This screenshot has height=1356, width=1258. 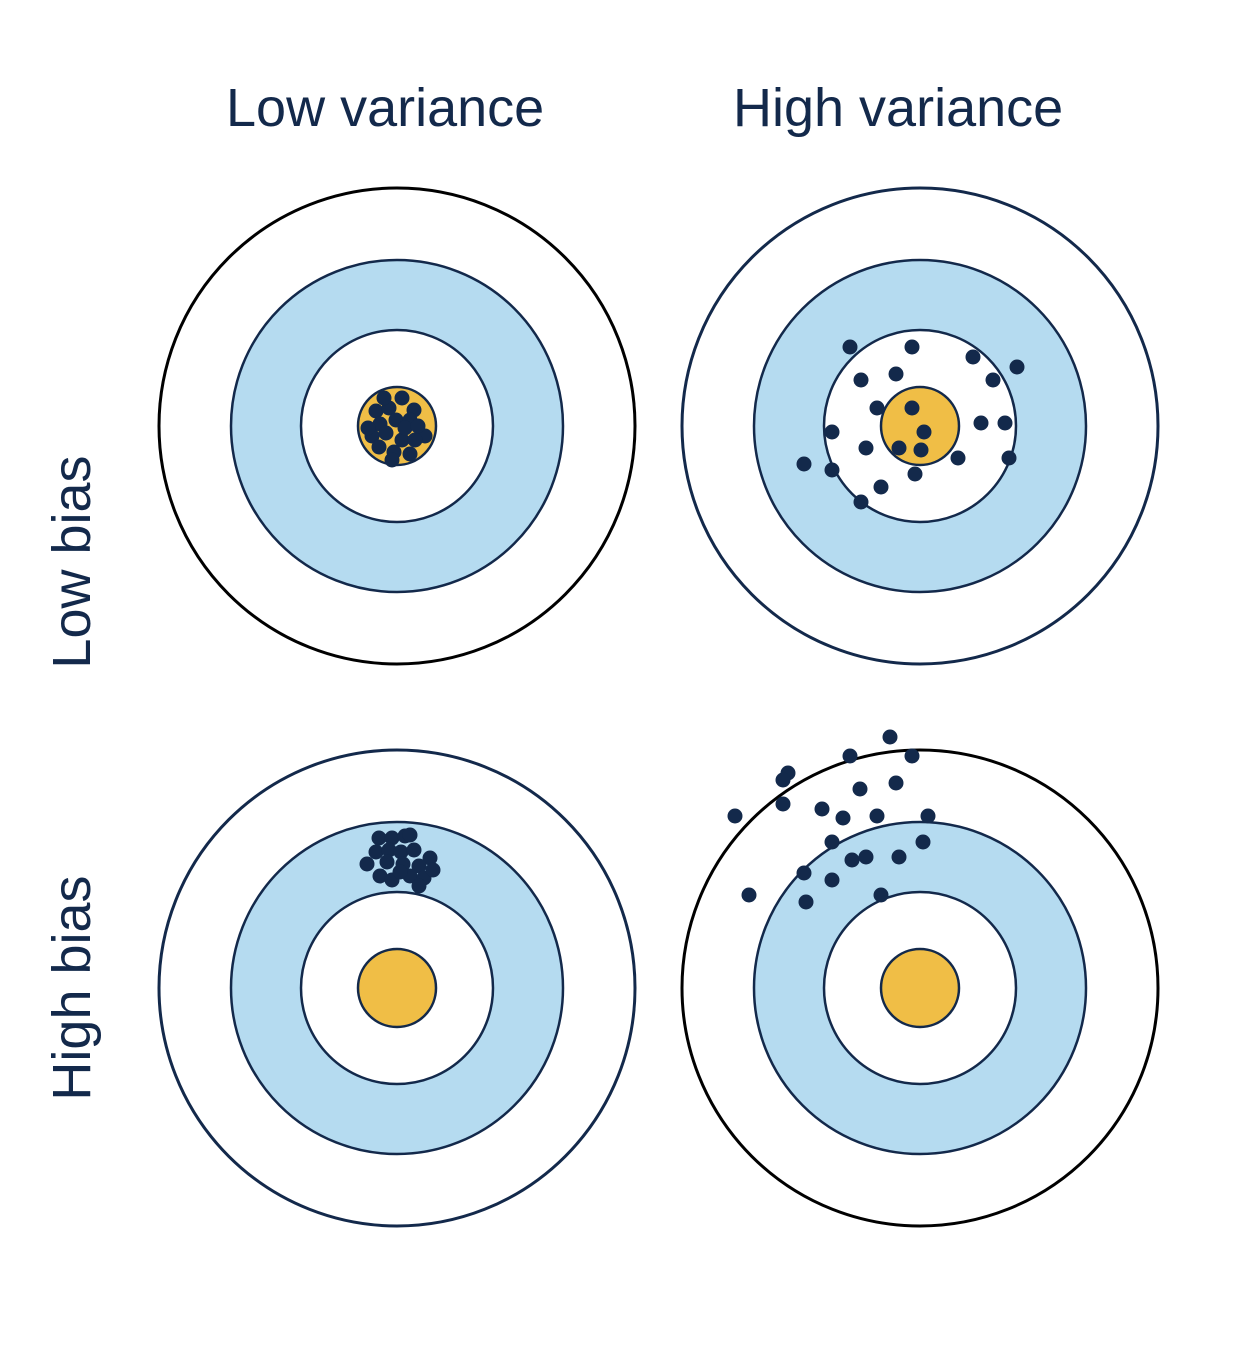 I want to click on column-label-low-variance: Low variance, so click(x=385, y=108).